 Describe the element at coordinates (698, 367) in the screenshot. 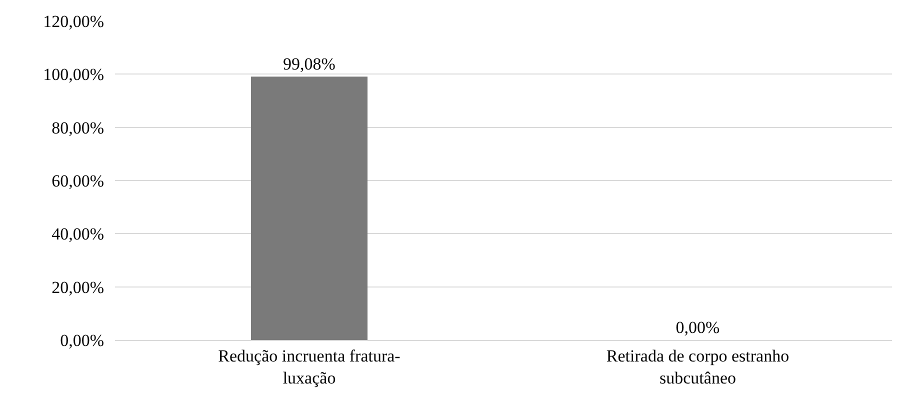

I see `x-tick-label: Retirada de corpo estranho subcutâneo` at that location.